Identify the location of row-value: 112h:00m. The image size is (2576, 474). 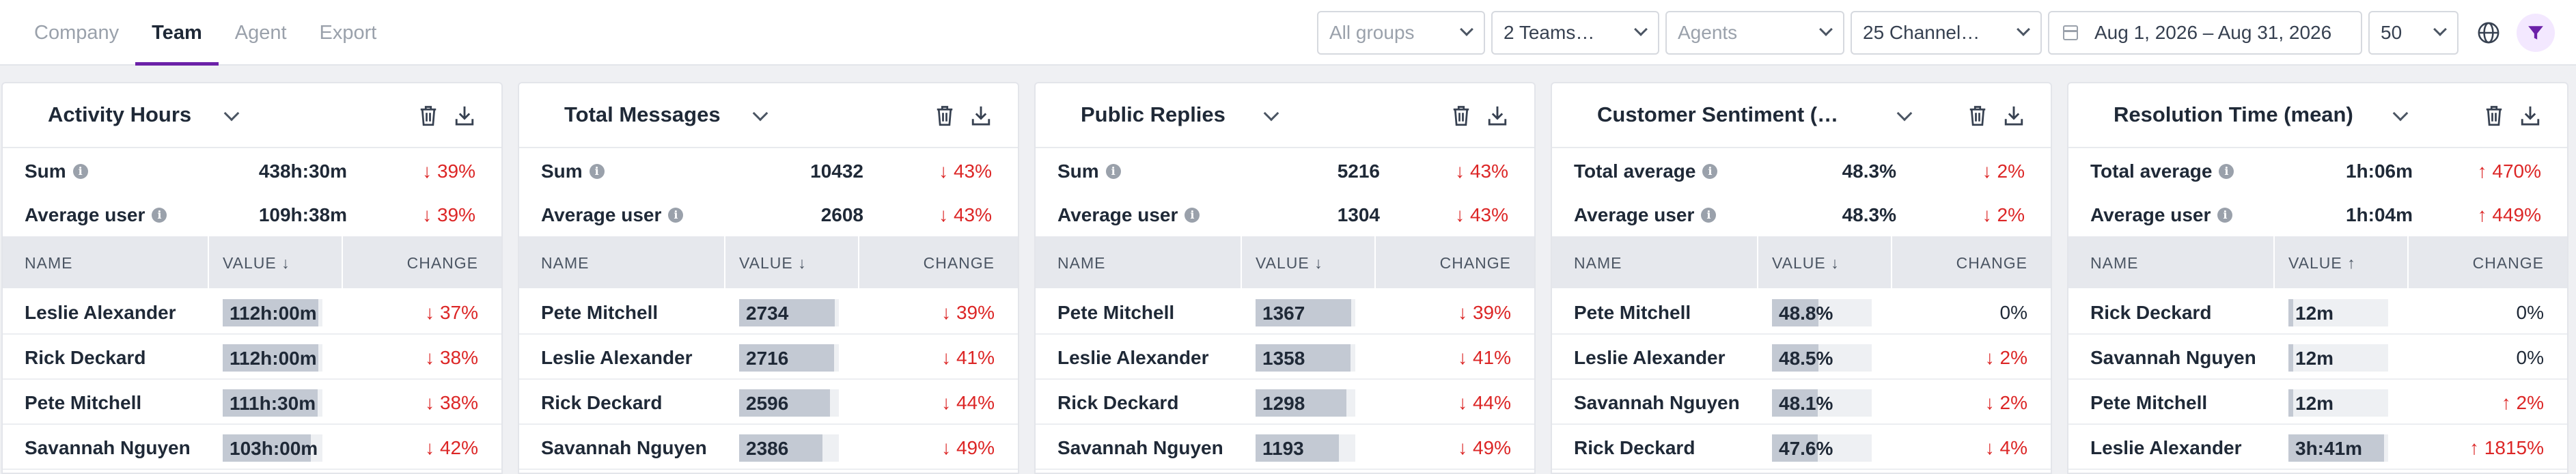
(273, 313).